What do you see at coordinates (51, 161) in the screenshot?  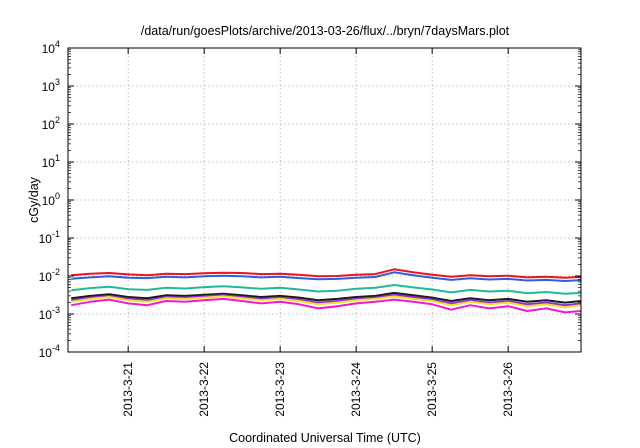 I see `y-tick-label: 10¹` at bounding box center [51, 161].